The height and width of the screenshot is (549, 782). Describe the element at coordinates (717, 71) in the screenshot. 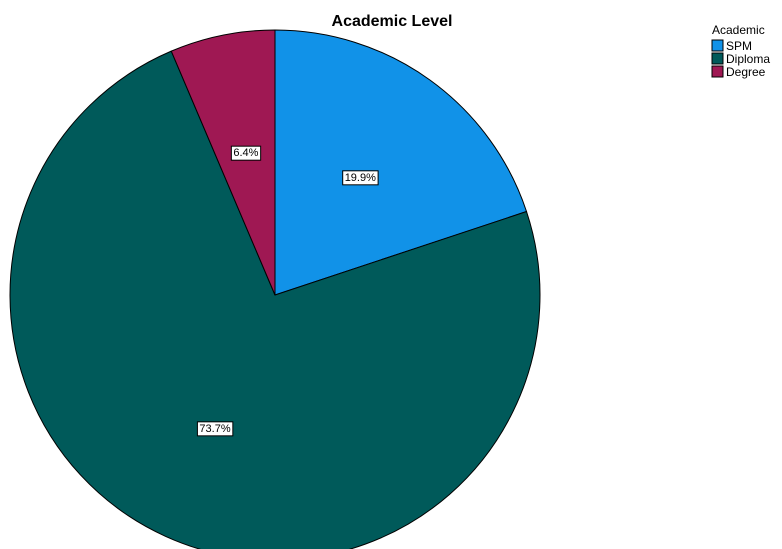

I see `legend-swatch-degree` at that location.